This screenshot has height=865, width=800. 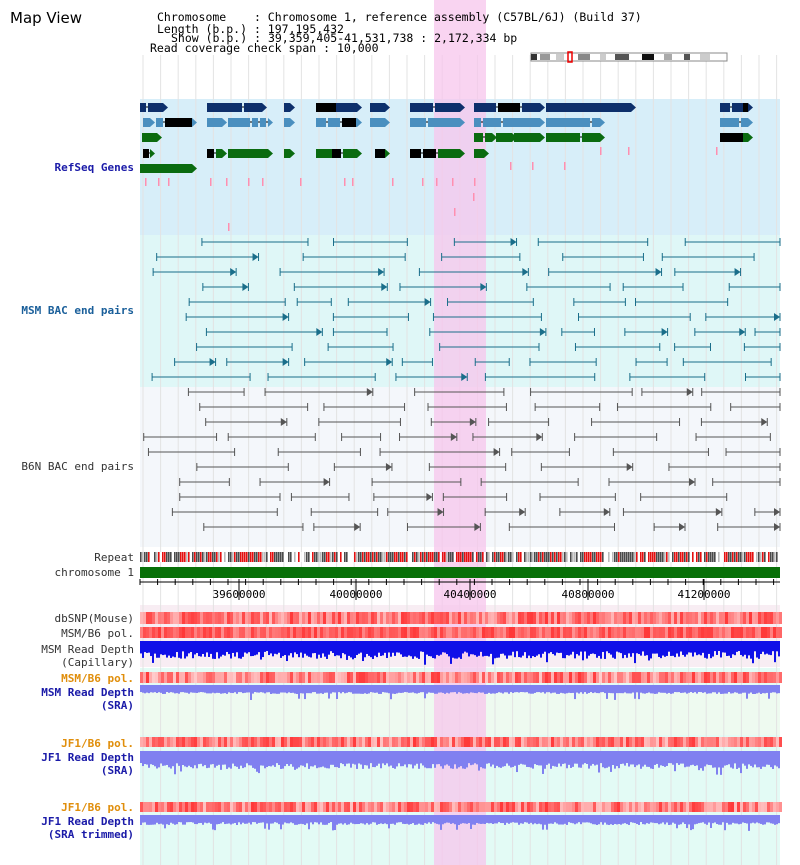 I want to click on track-label-jf1-depth-trim: JF1 Read Depth, so click(x=87, y=821).